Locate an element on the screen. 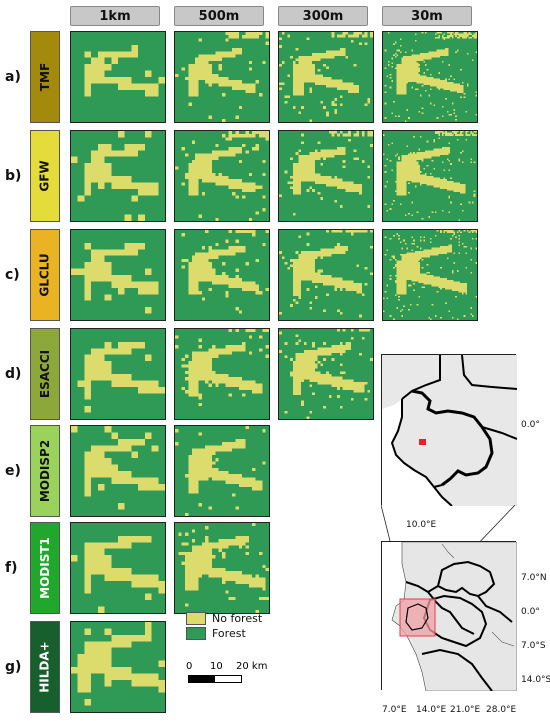 The width and height of the screenshot is (550, 721). product-tag-modist1: MODIST1 is located at coordinates (45, 568).